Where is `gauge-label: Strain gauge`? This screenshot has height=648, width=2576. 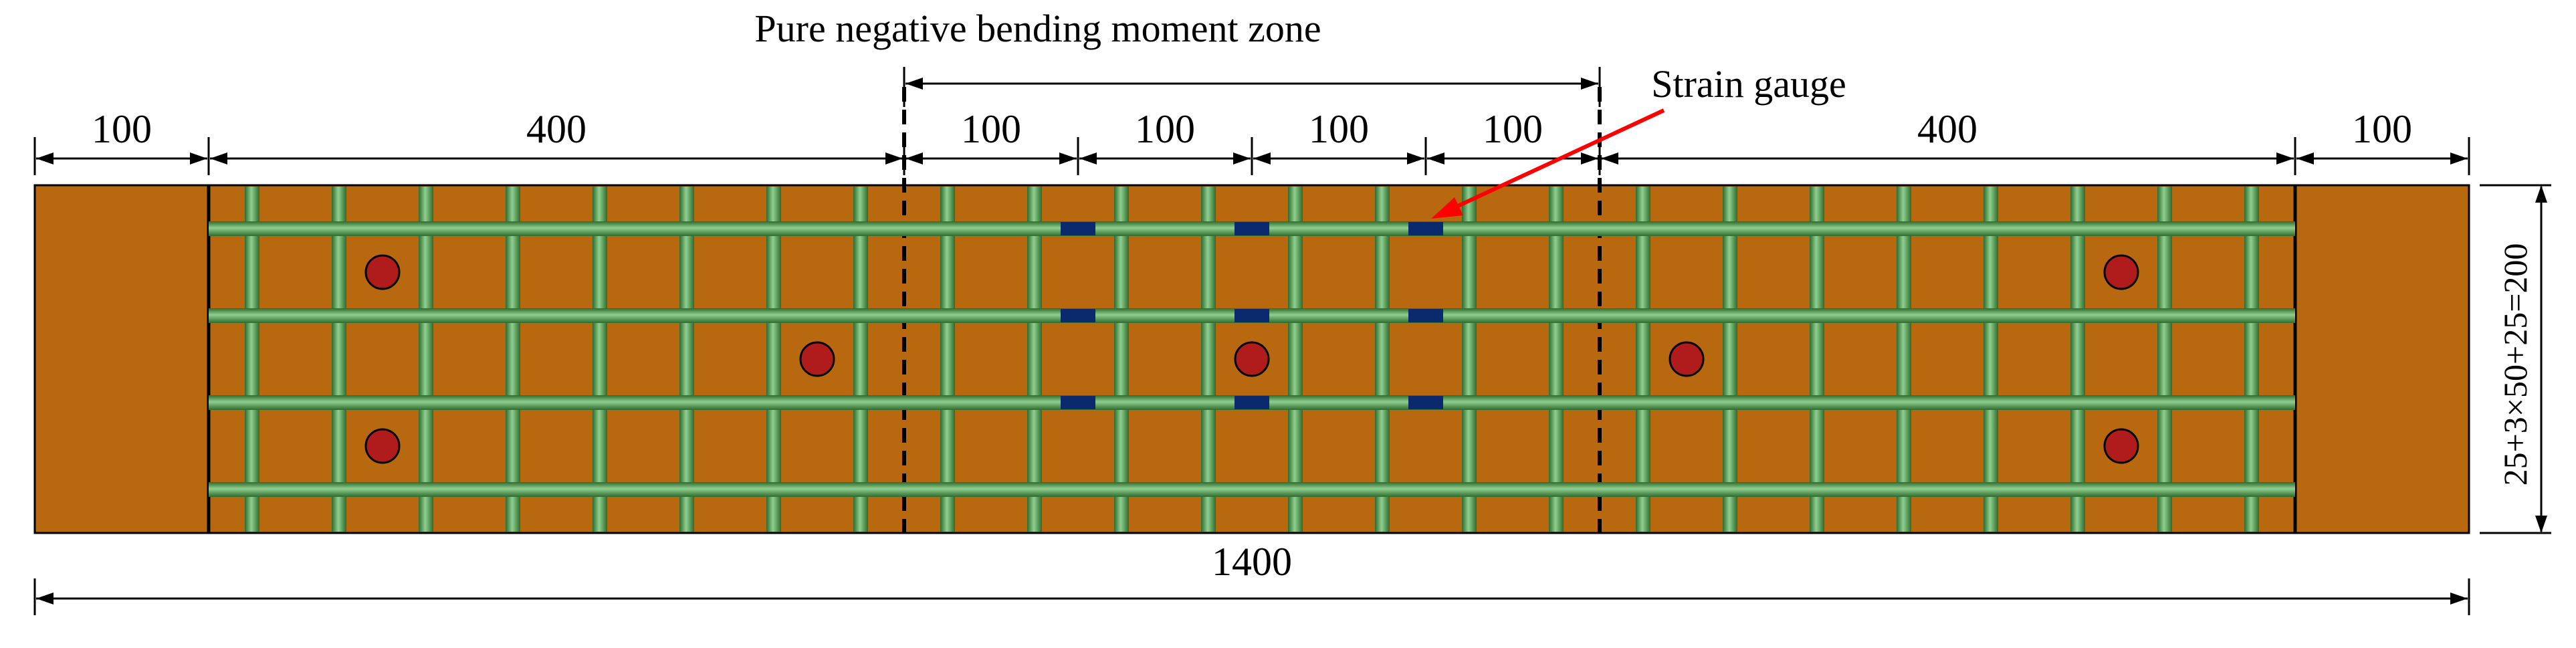 gauge-label: Strain gauge is located at coordinates (1748, 84).